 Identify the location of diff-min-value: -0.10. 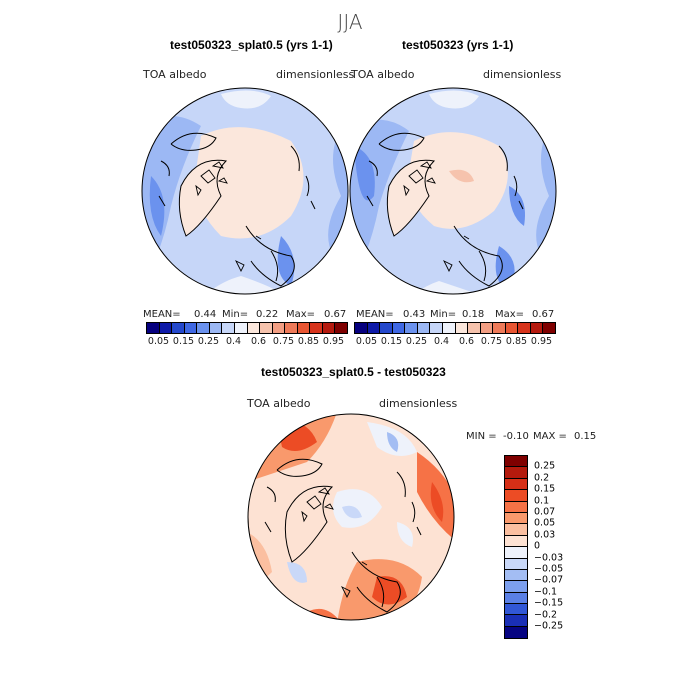
(516, 436).